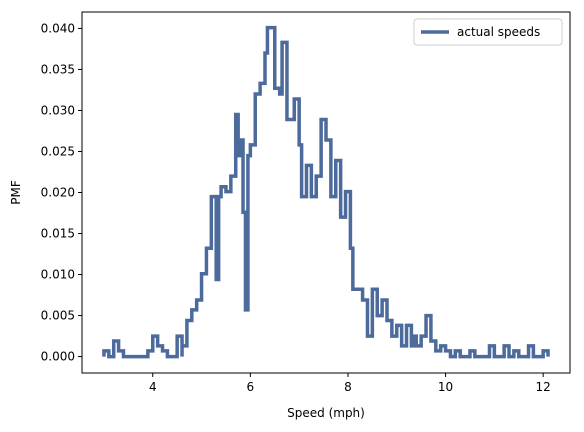 The image size is (584, 432). Describe the element at coordinates (543, 387) in the screenshot. I see `x-tick-label: 12` at that location.